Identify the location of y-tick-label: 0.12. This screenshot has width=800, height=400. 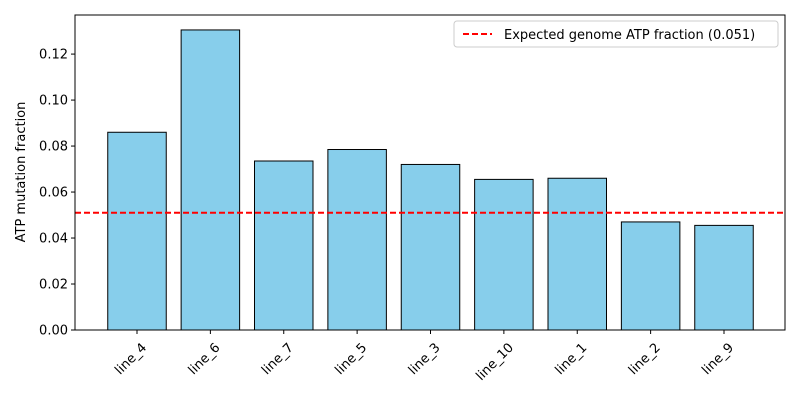
(53, 55).